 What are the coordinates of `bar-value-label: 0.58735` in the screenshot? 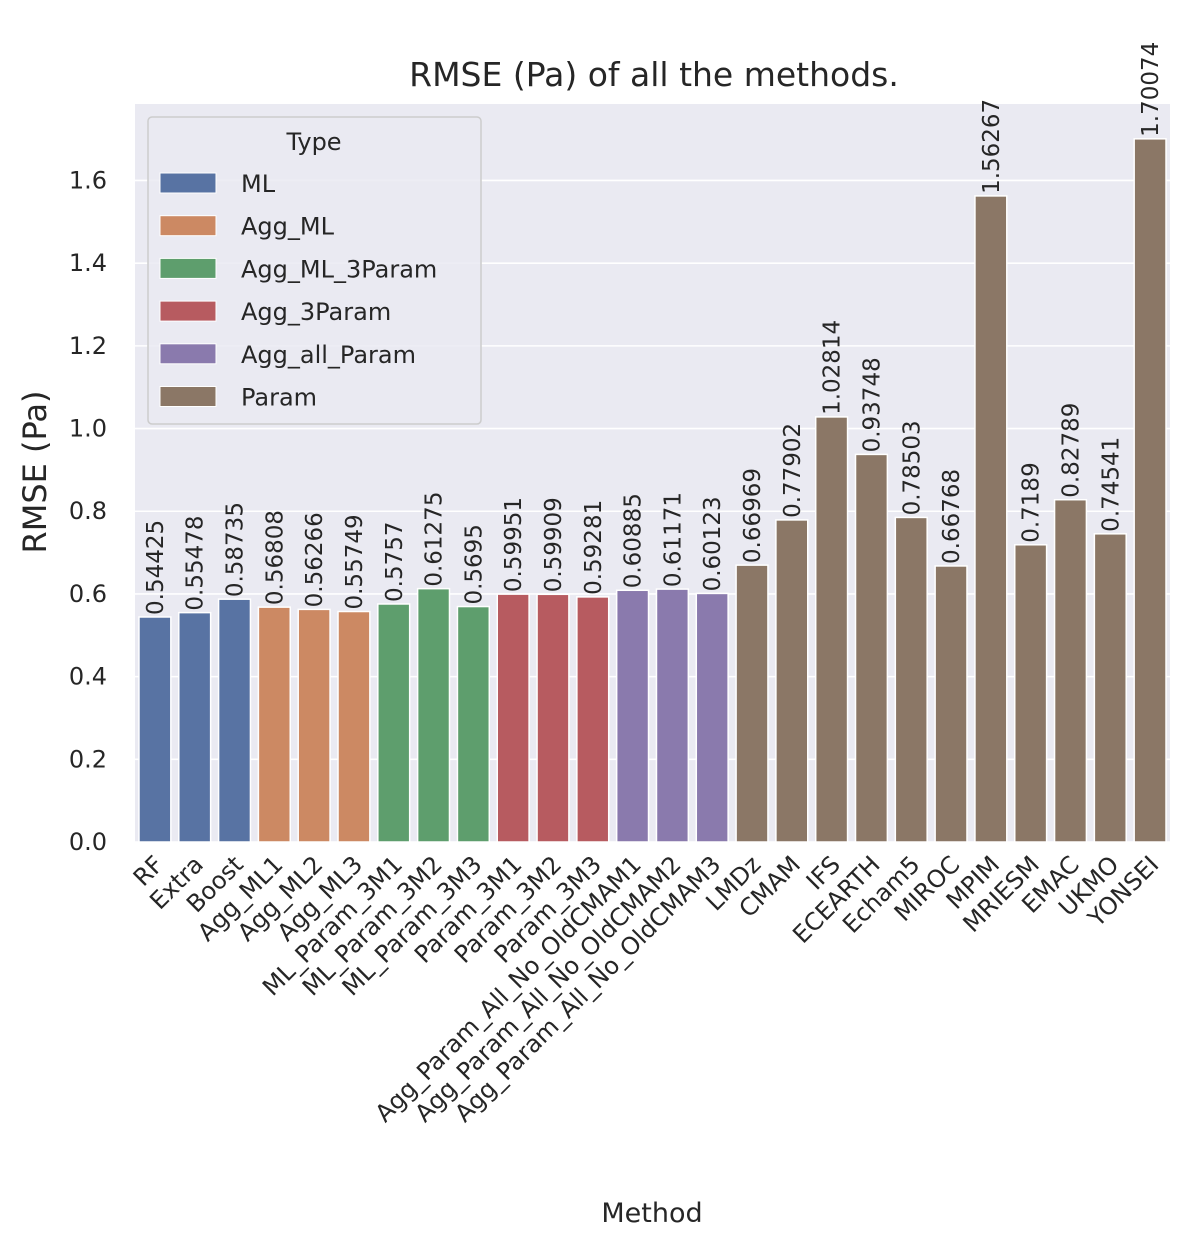 It's located at (236, 549).